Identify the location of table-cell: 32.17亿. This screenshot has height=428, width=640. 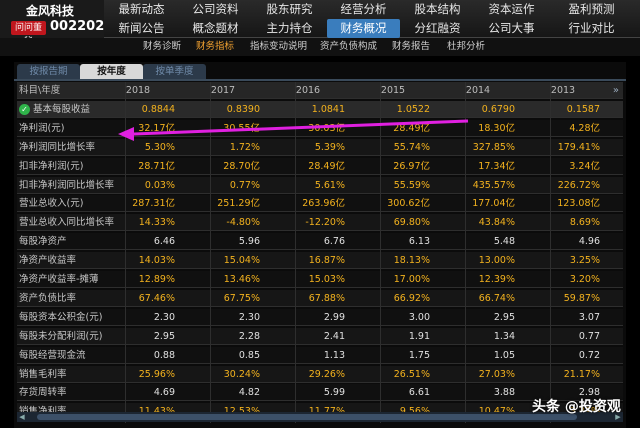
(156, 128).